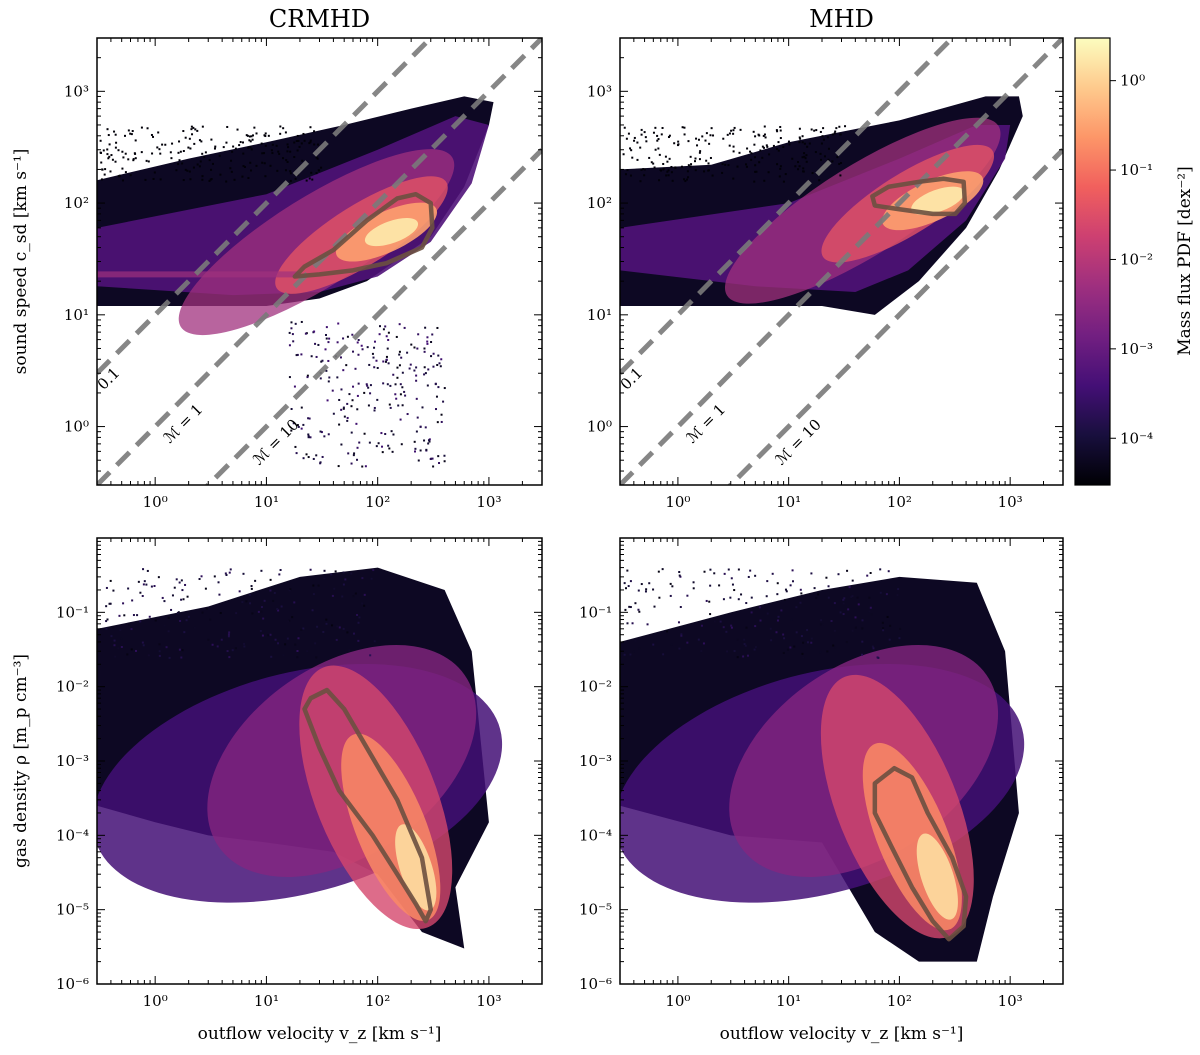 Image resolution: width=1200 pixels, height=1055 pixels. I want to click on y-tick-label: 10³, so click(76, 91).